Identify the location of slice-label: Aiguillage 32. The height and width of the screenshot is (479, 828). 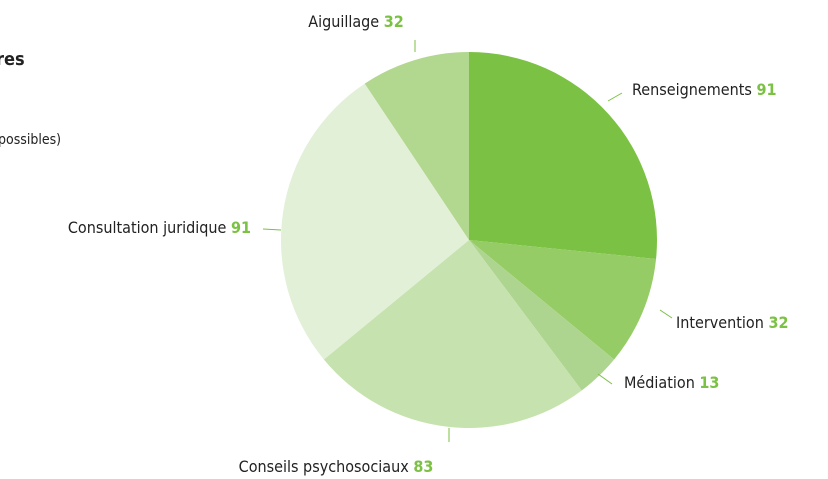
(356, 21).